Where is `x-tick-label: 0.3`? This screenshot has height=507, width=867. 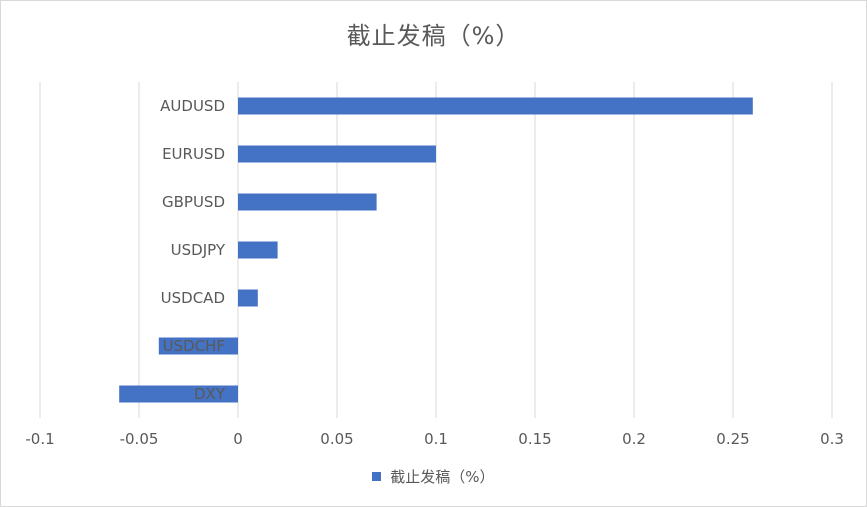
x-tick-label: 0.3 is located at coordinates (832, 439).